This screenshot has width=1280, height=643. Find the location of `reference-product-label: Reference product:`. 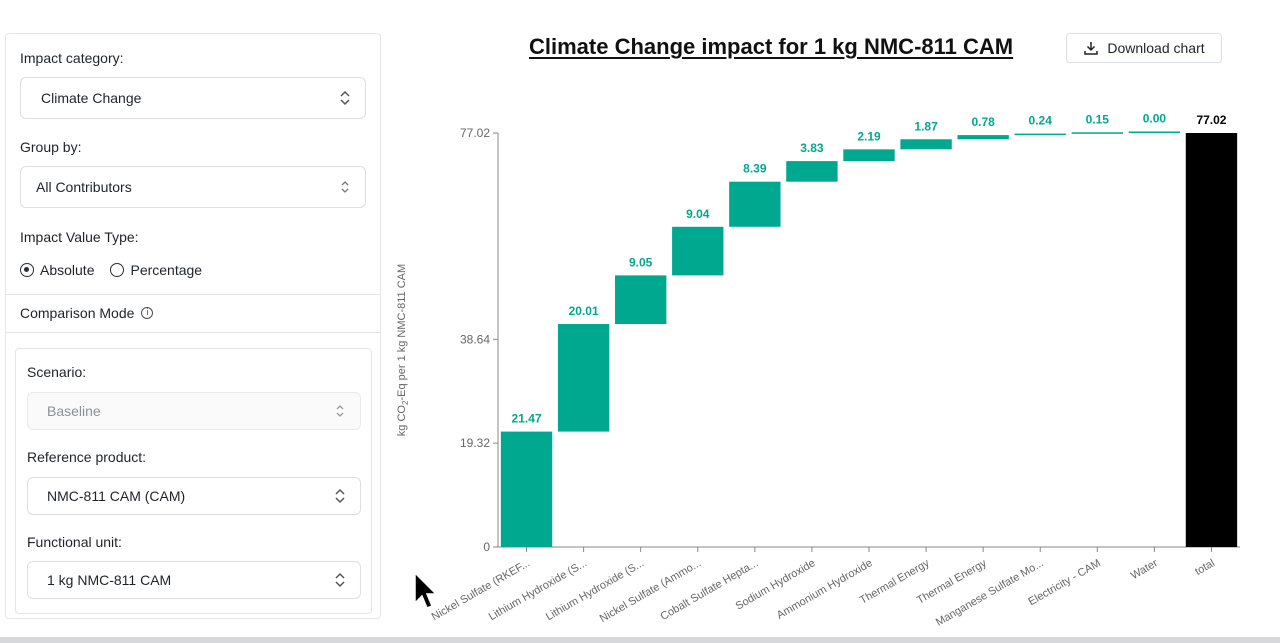

reference-product-label: Reference product: is located at coordinates (87, 457).